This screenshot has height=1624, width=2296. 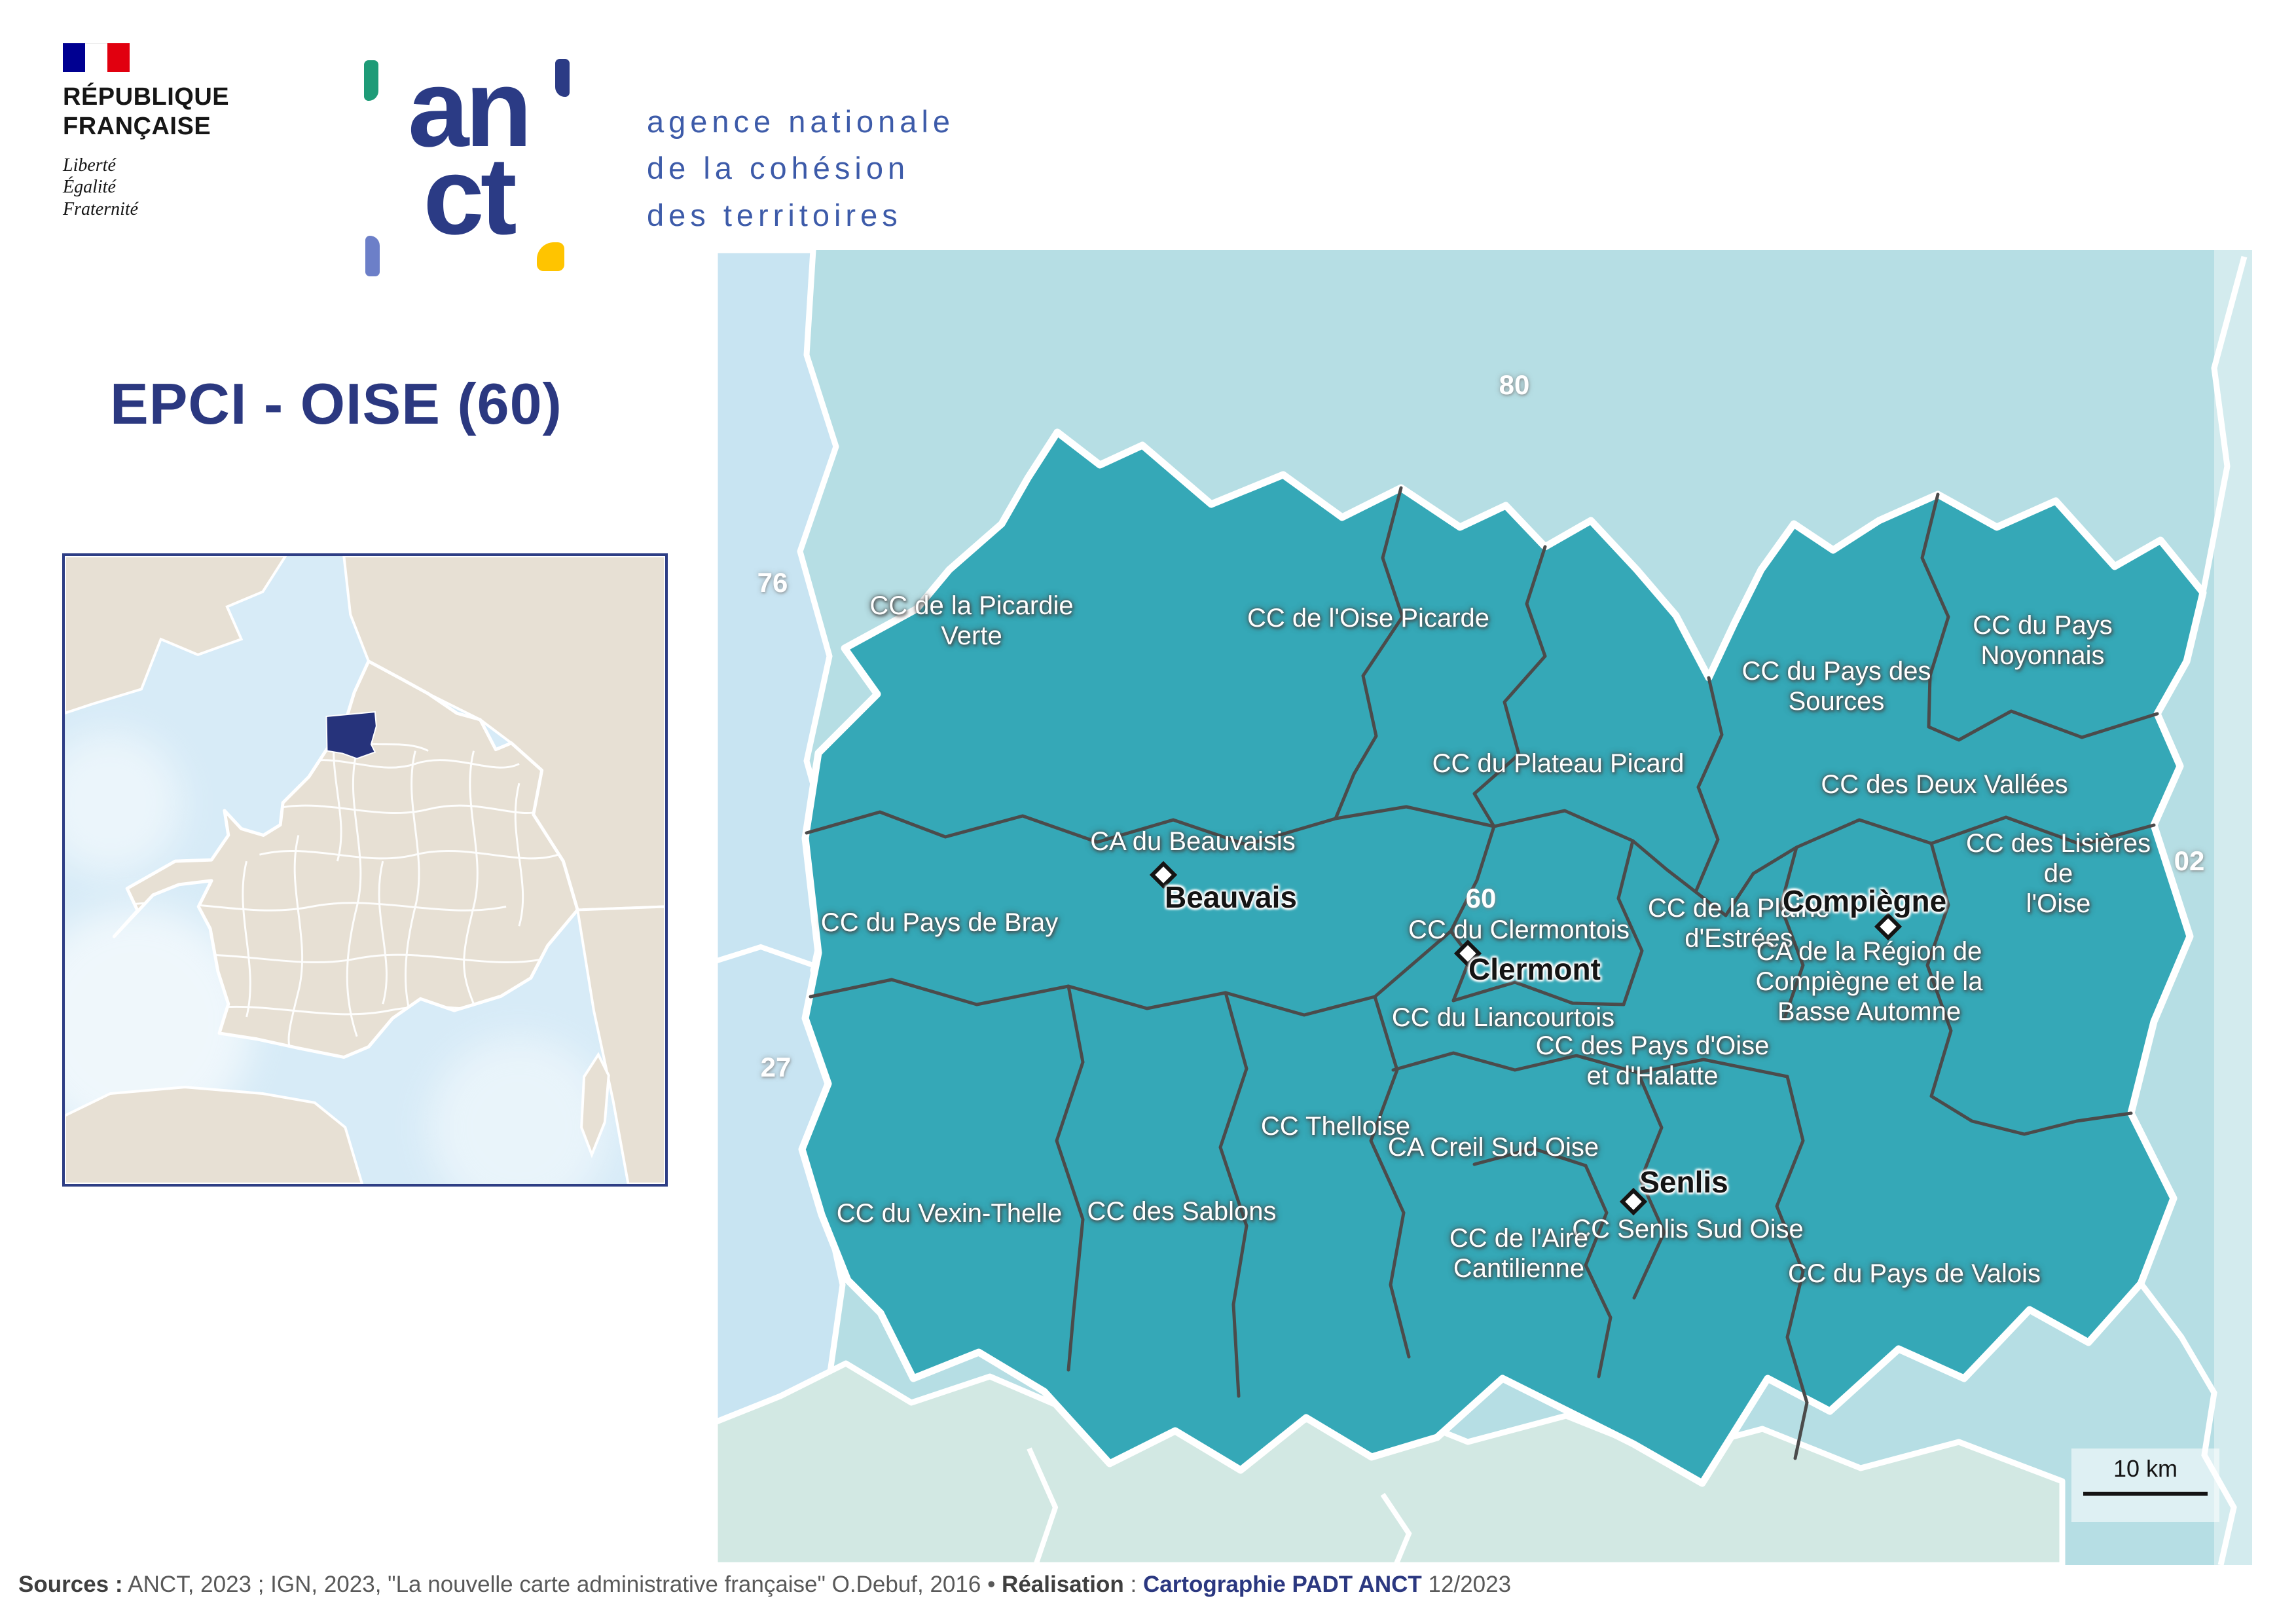 What do you see at coordinates (1282, 1584) in the screenshot?
I see `credit-text: Cartographie PADT ANCT` at bounding box center [1282, 1584].